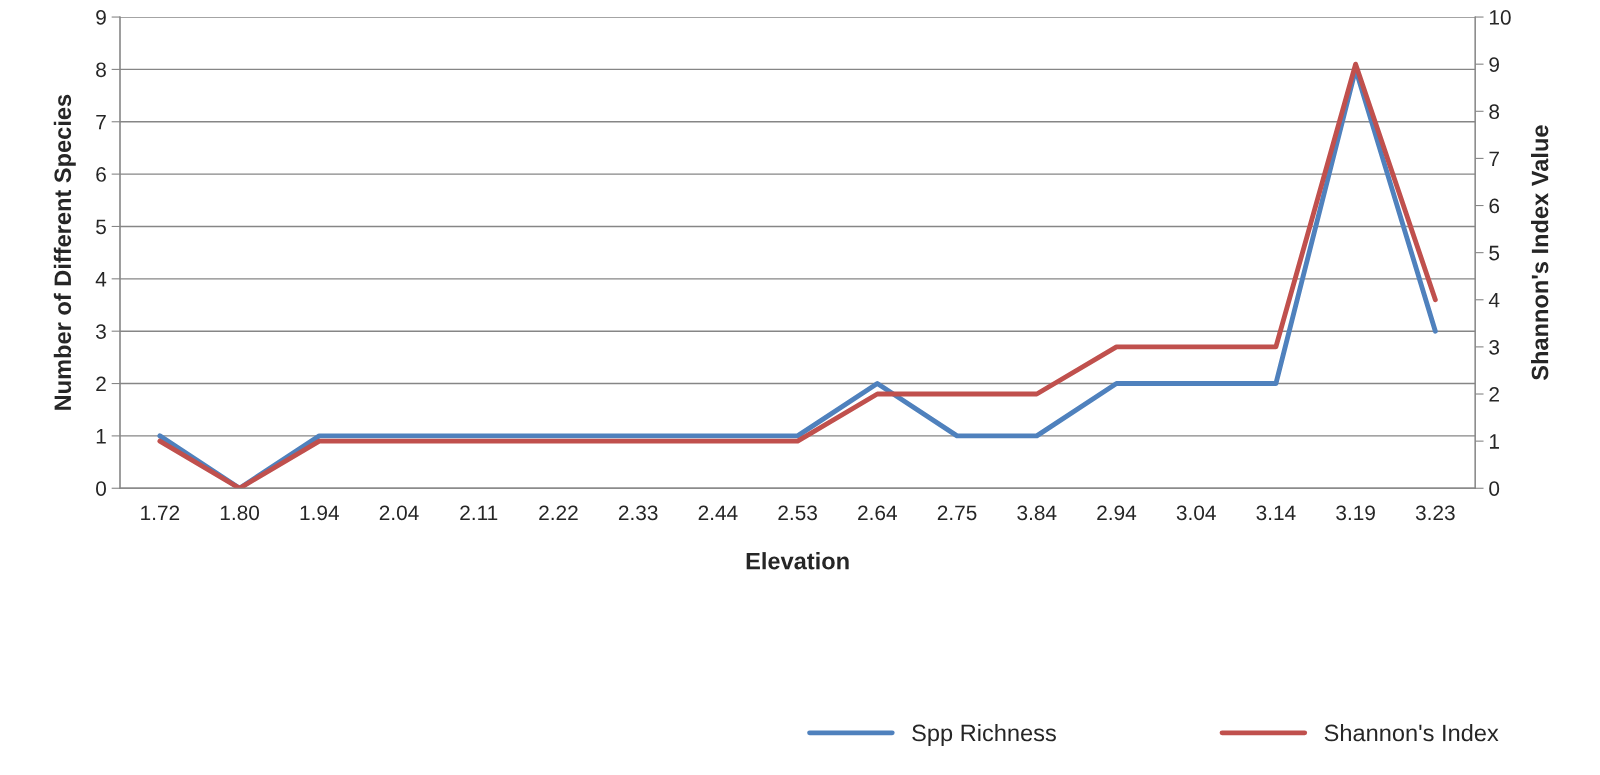 Image resolution: width=1600 pixels, height=775 pixels. What do you see at coordinates (1411, 732) in the screenshot?
I see `legend-label: Shannon's Index` at bounding box center [1411, 732].